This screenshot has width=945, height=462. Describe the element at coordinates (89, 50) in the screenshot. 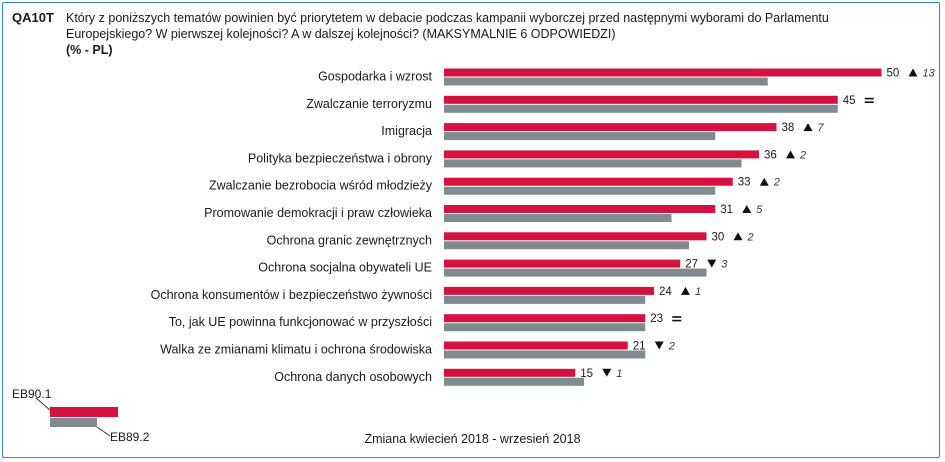

I see `unit-label: (% - PL)` at that location.